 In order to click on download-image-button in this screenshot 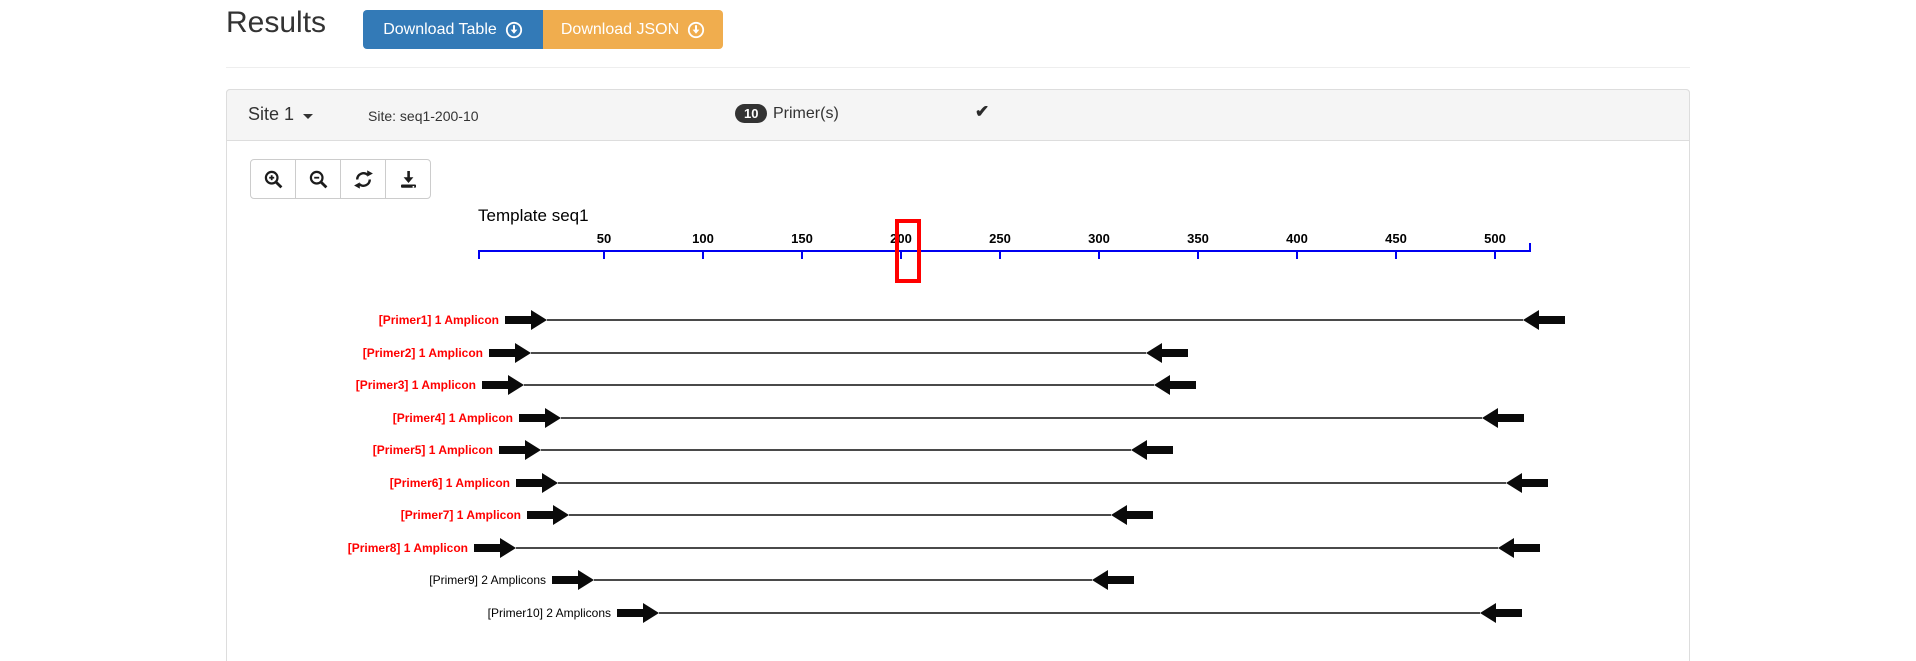, I will do `click(408, 179)`.